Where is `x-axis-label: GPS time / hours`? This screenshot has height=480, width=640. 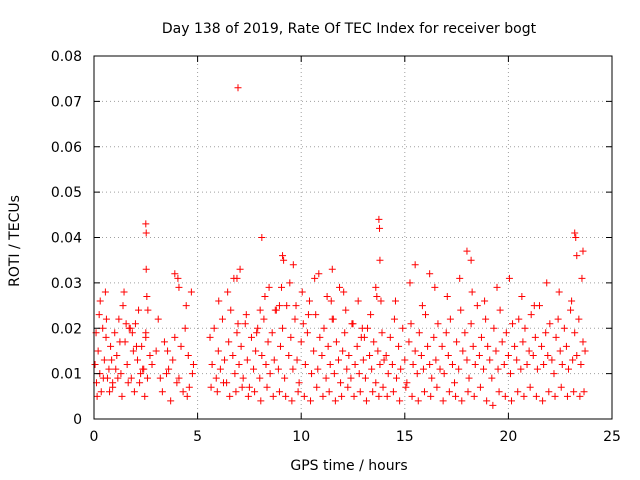 x-axis-label: GPS time / hours is located at coordinates (348, 466).